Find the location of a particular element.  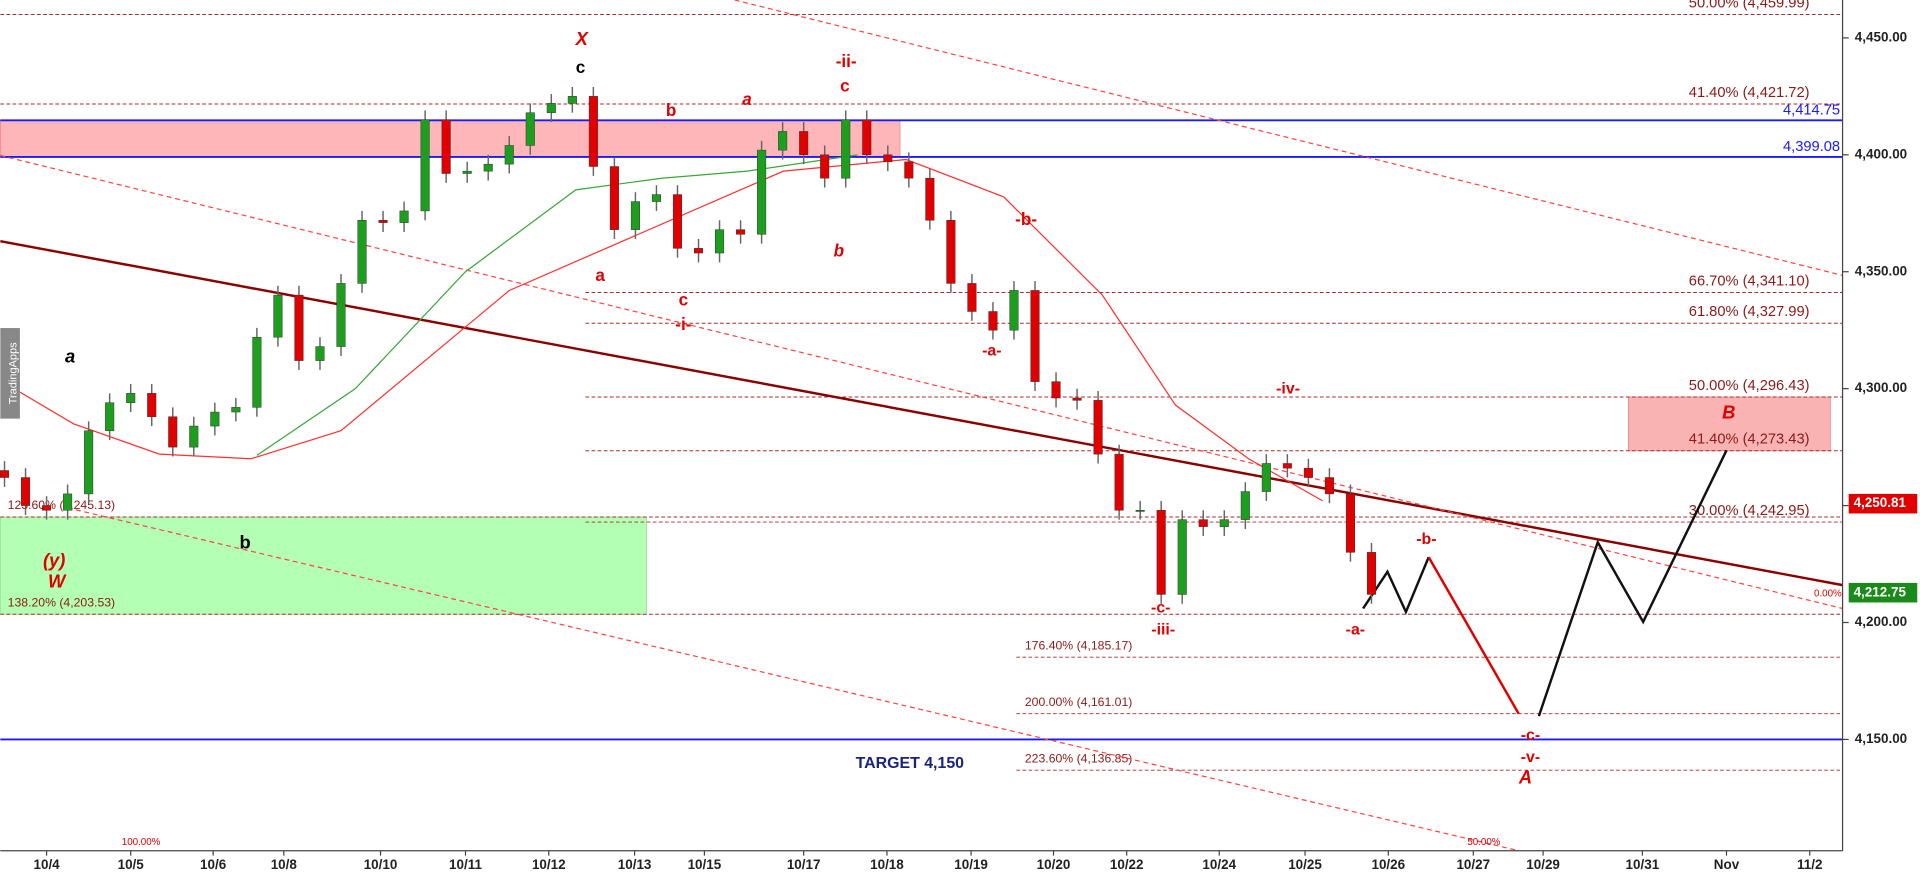

wave-label: 100.00% is located at coordinates (141, 842).